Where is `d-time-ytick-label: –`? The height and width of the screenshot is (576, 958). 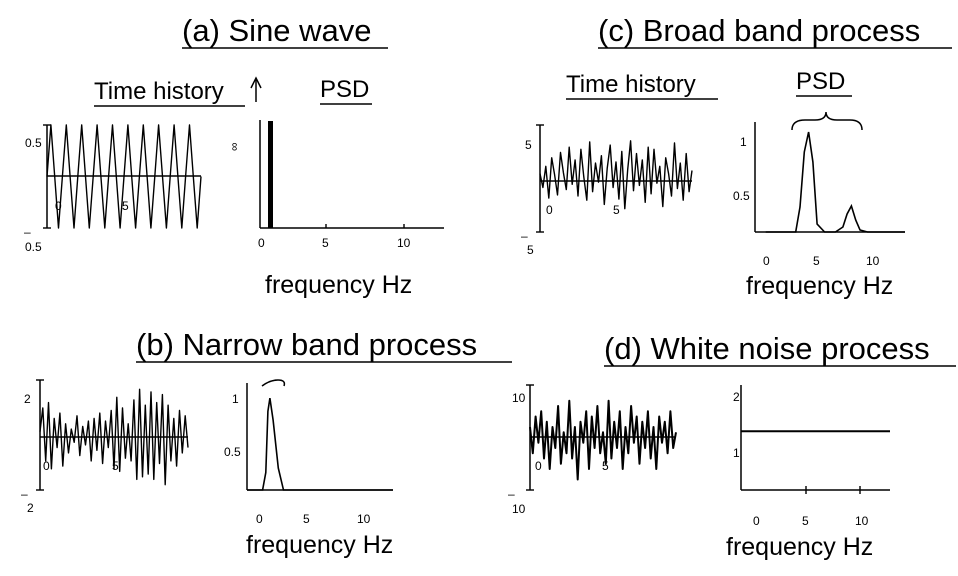
d-time-ytick-label: – is located at coordinates (511, 494).